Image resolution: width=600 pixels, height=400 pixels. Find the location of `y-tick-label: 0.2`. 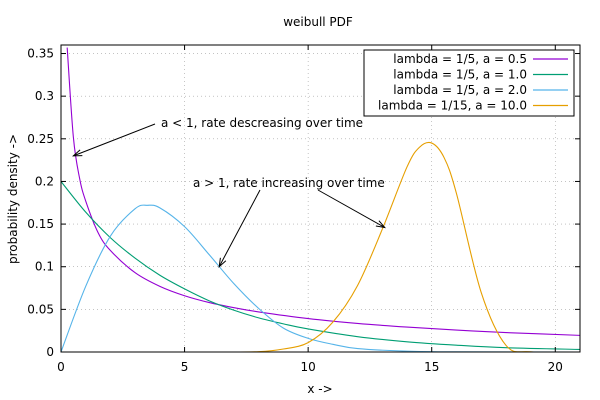

y-tick-label: 0.2 is located at coordinates (44, 181).